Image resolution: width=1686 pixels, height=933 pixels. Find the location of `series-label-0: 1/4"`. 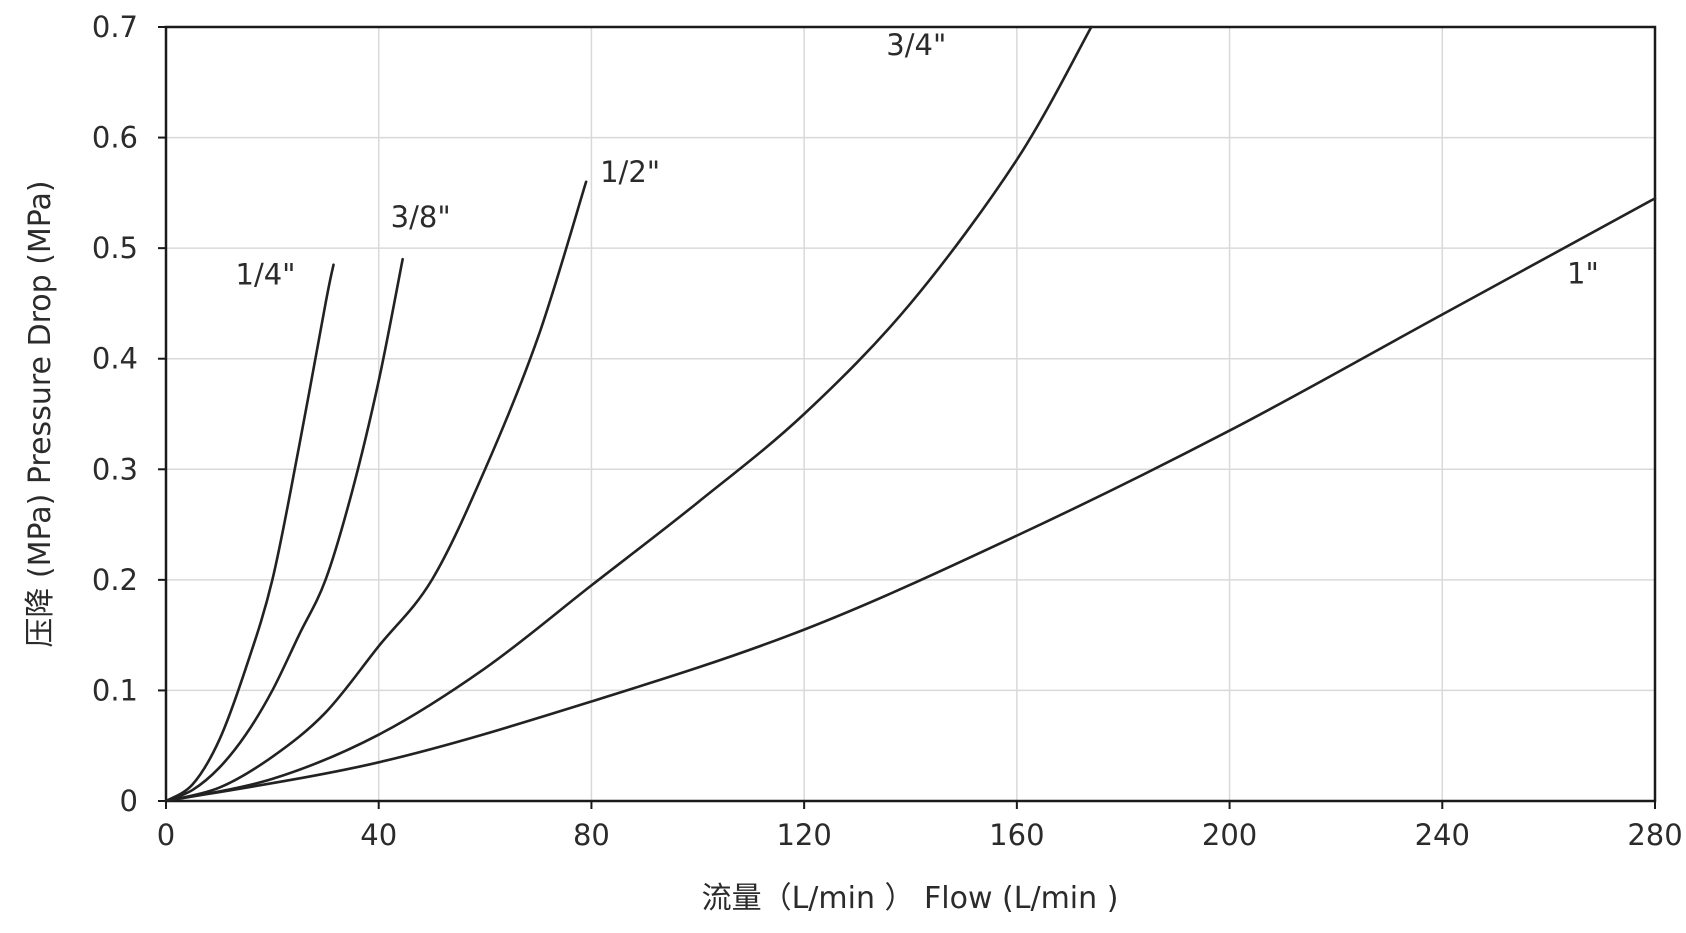

series-label-0: 1/4" is located at coordinates (266, 275).